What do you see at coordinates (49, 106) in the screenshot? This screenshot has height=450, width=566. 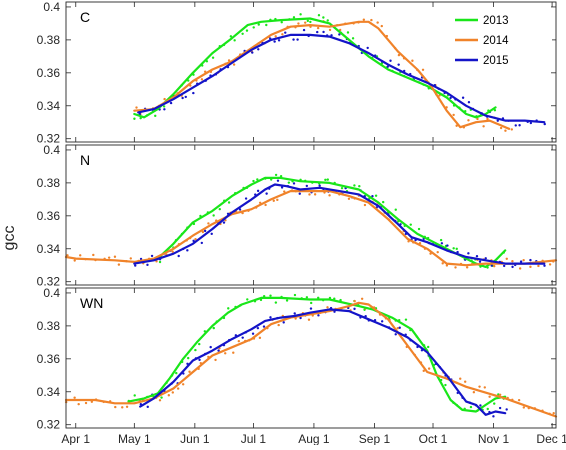 I see `y-tick-label: 0.34` at bounding box center [49, 106].